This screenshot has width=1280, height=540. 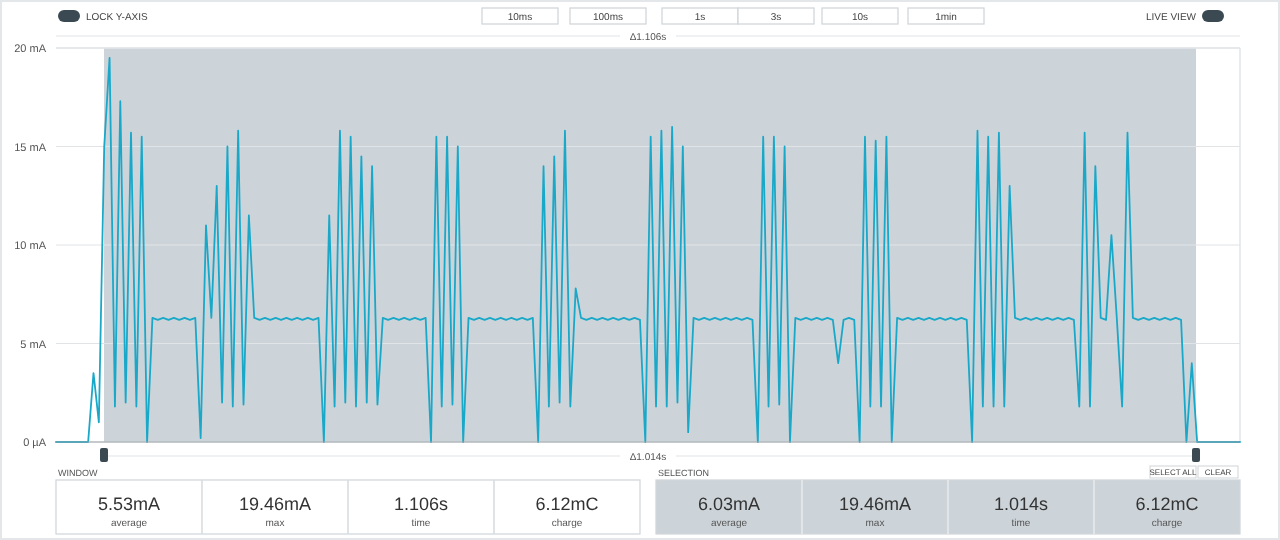 I want to click on text: 1.106s, so click(x=421, y=504).